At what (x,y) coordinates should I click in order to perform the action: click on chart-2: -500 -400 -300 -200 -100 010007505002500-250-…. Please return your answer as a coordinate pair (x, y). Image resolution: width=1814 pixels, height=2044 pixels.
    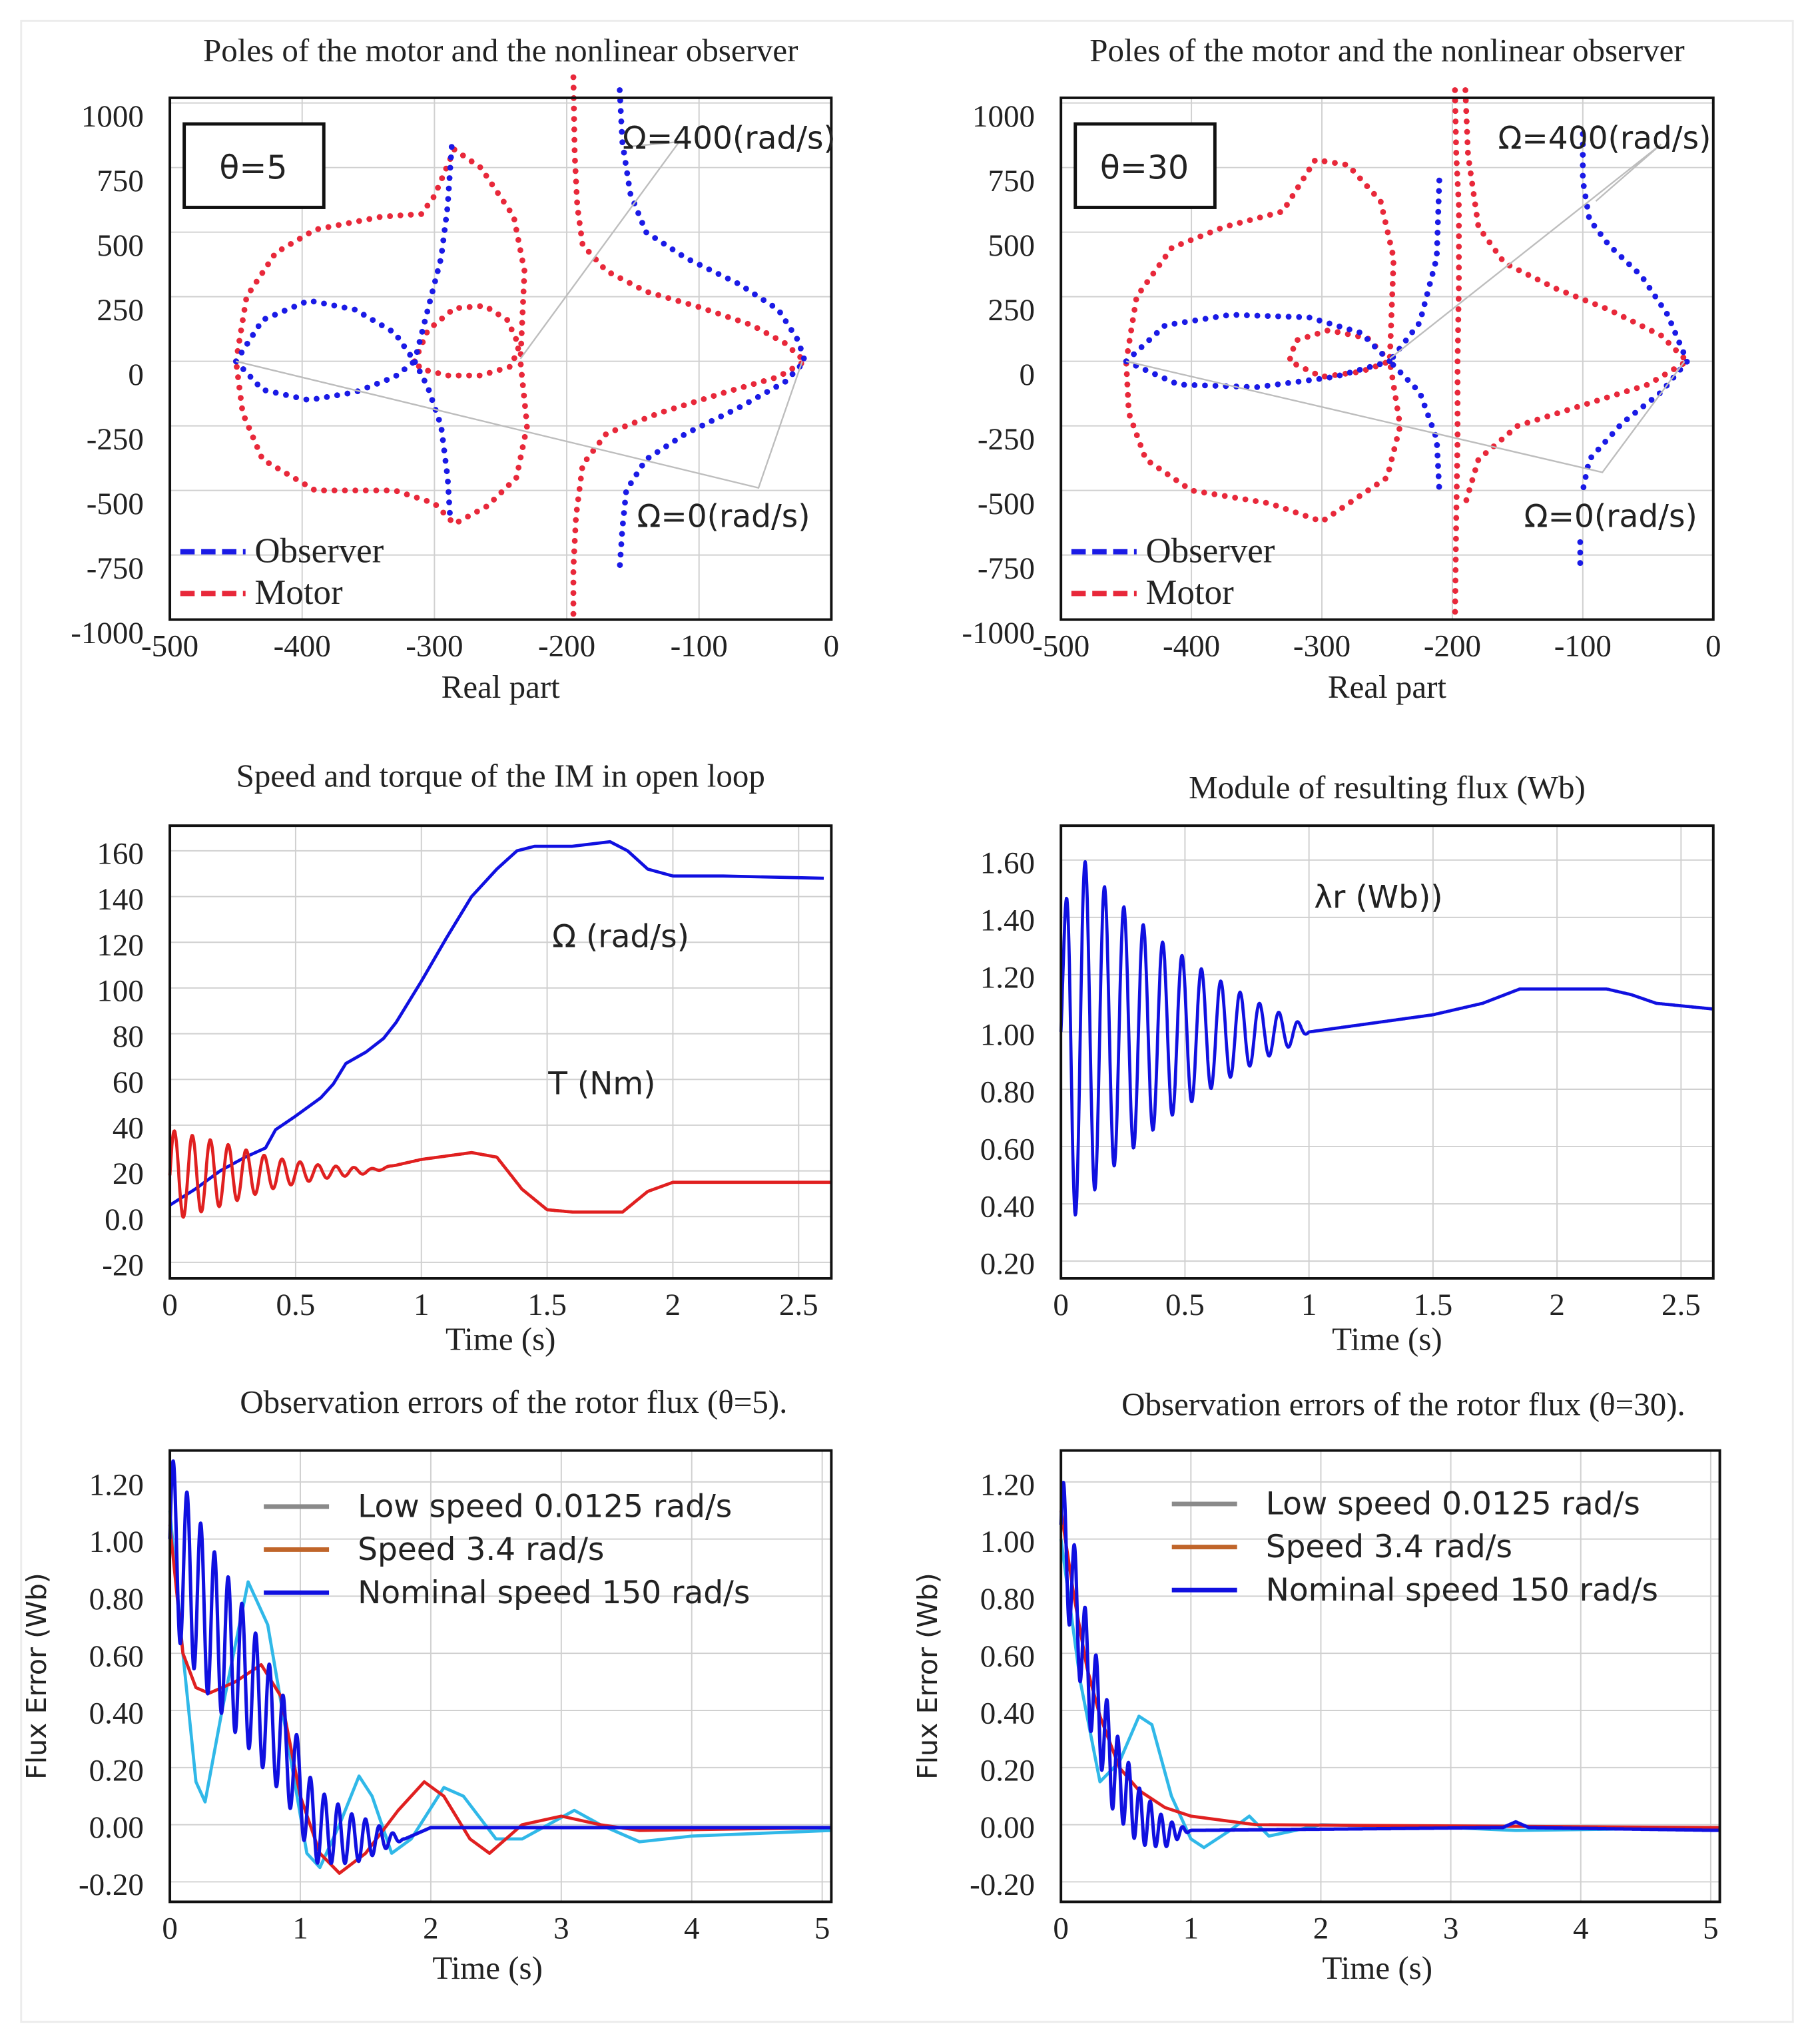
    Looking at the image, I should click on (1341, 368).